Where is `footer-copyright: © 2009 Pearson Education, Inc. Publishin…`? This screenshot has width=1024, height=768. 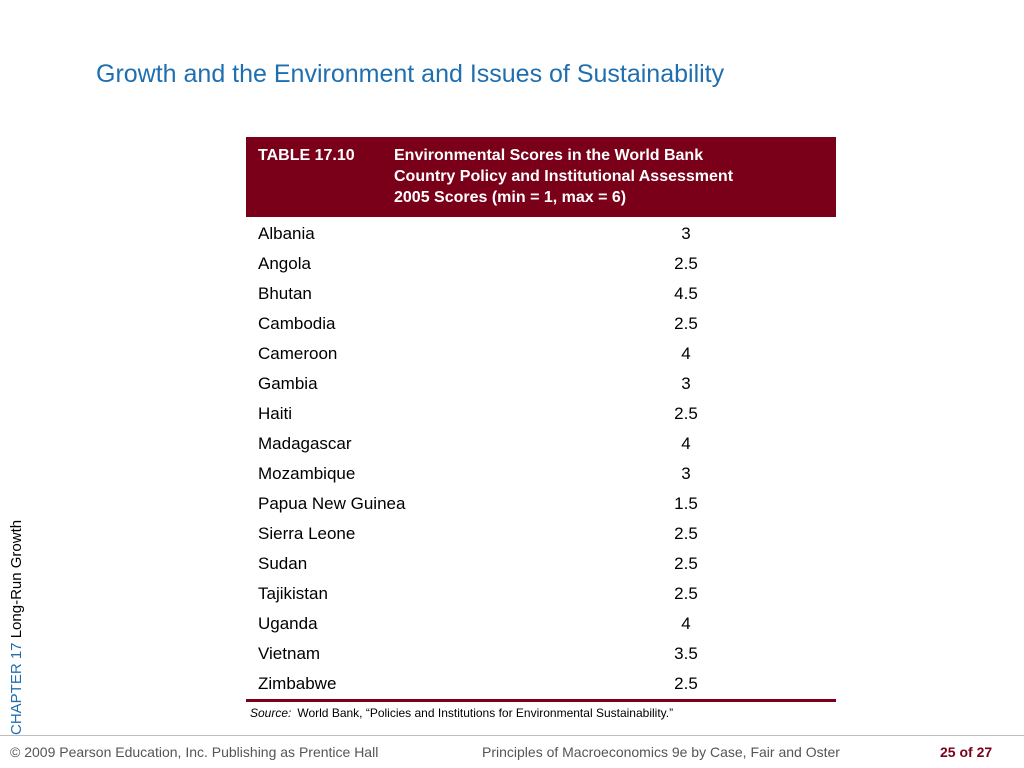
footer-copyright: © 2009 Pearson Education, Inc. Publishin… is located at coordinates (194, 752).